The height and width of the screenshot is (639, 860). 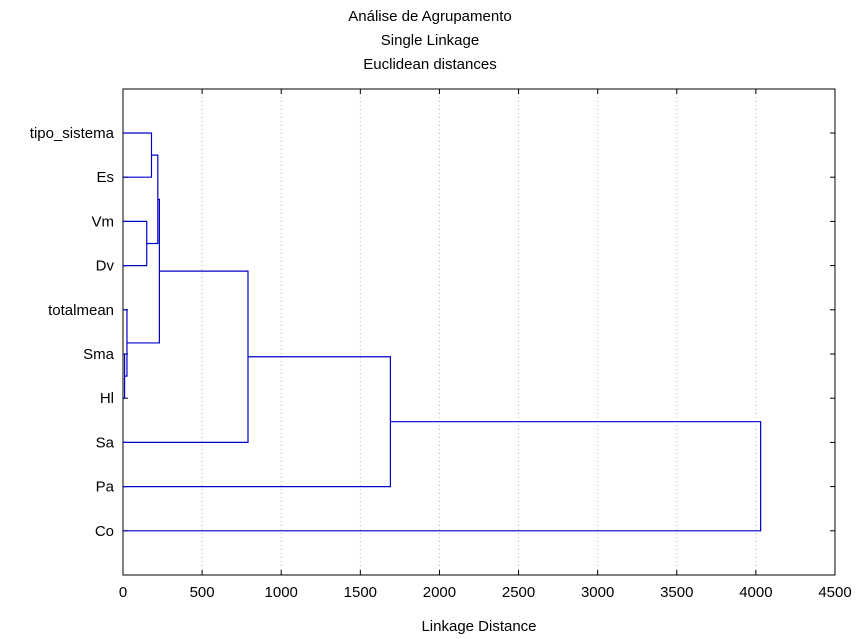 What do you see at coordinates (439, 592) in the screenshot?
I see `x-tick-label-2000: 2000` at bounding box center [439, 592].